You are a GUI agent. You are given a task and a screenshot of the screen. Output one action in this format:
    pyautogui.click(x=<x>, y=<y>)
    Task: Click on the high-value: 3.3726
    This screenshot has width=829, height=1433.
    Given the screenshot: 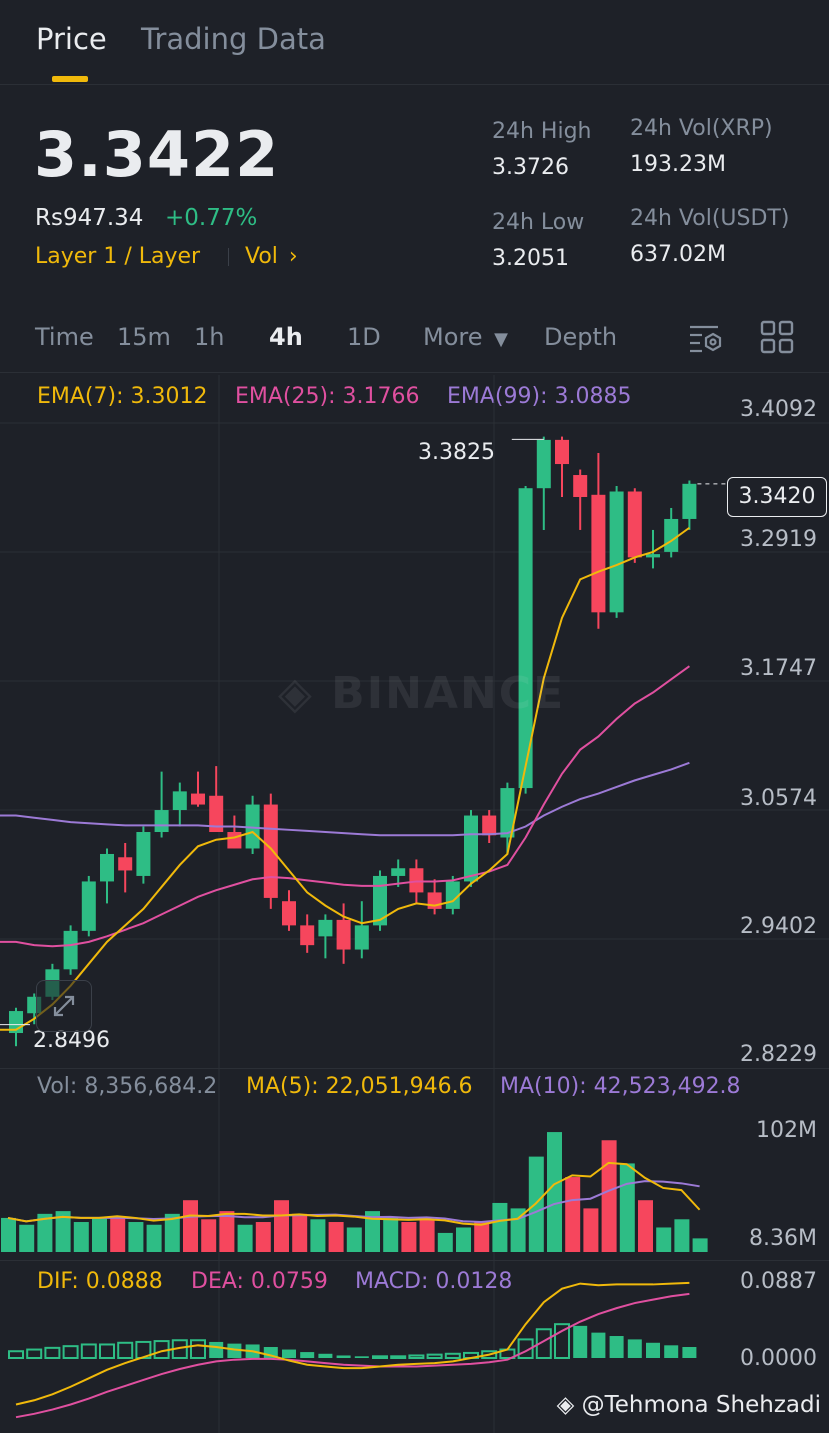 What is the action you would take?
    pyautogui.click(x=530, y=167)
    